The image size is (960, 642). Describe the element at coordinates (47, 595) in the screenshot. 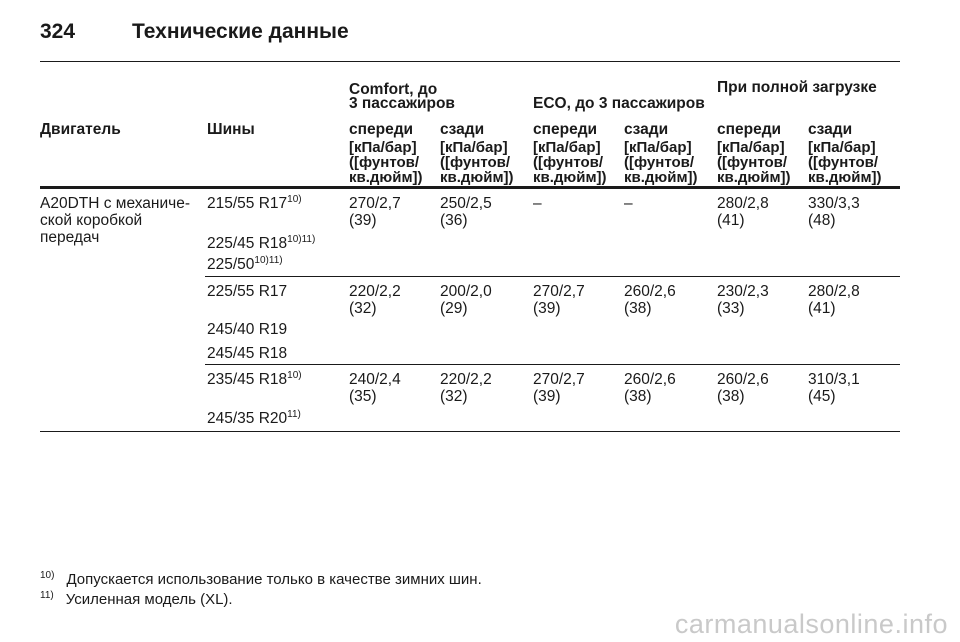

I see `footnote-mark: 11)` at that location.